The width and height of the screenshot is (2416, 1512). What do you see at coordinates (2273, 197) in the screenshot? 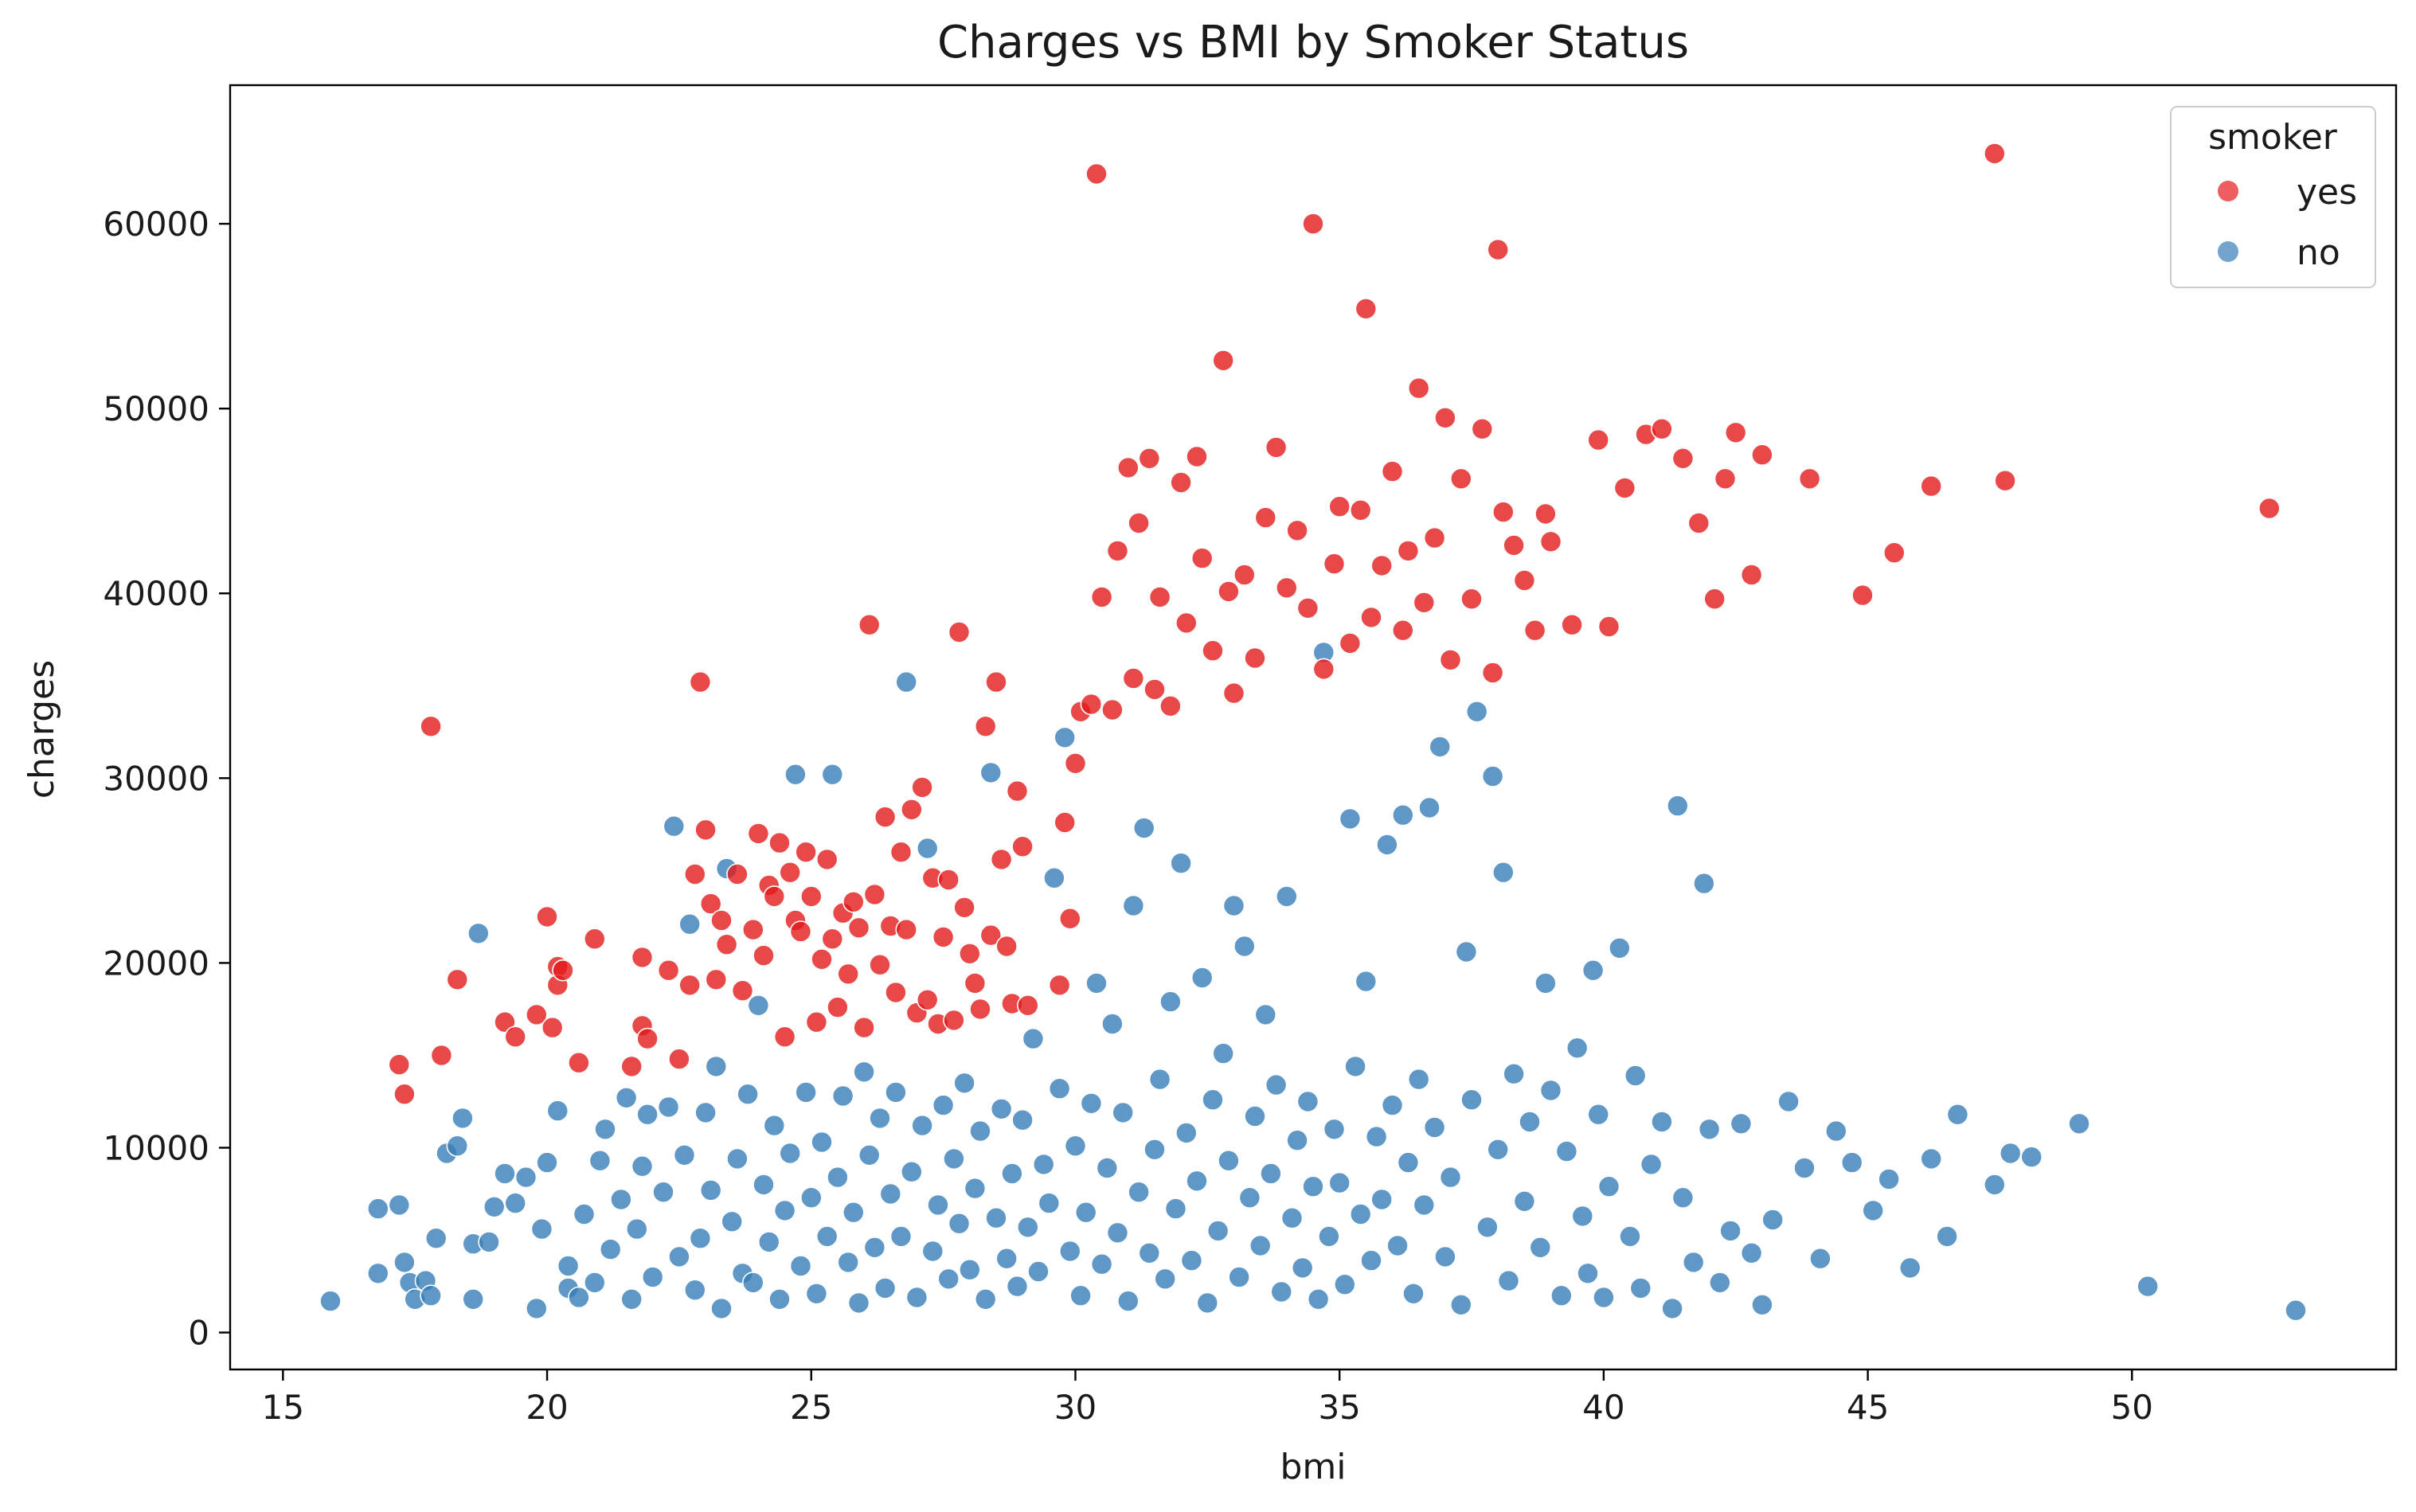
I see `legend-box` at bounding box center [2273, 197].